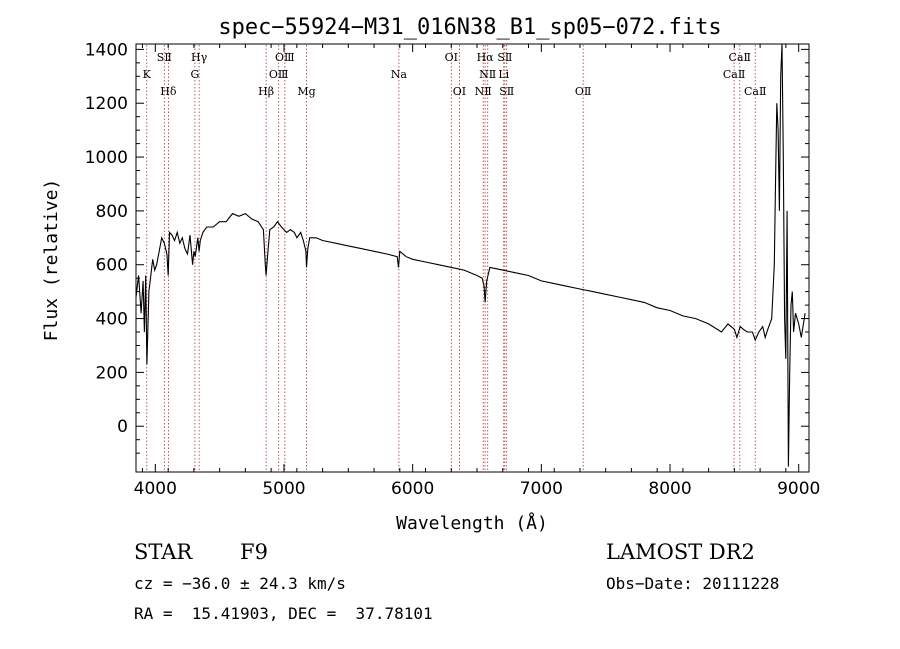  What do you see at coordinates (112, 212) in the screenshot?
I see `y-tick-label: 800` at bounding box center [112, 212].